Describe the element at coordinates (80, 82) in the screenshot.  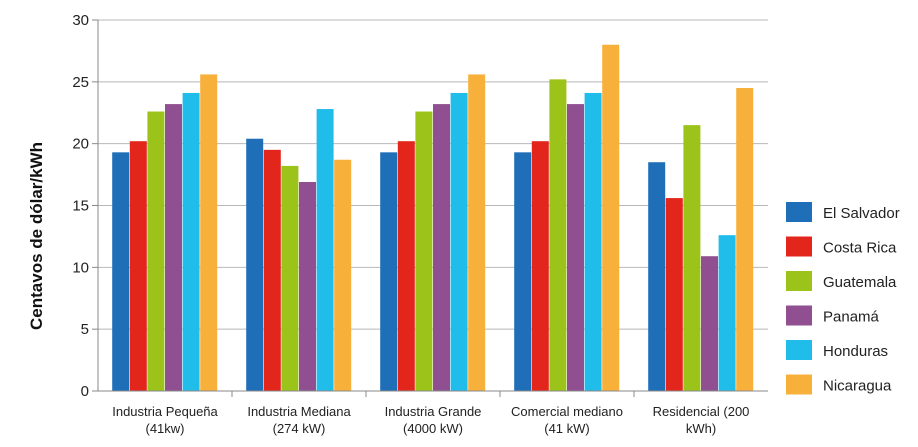
I see `y-tick-label: 25` at that location.